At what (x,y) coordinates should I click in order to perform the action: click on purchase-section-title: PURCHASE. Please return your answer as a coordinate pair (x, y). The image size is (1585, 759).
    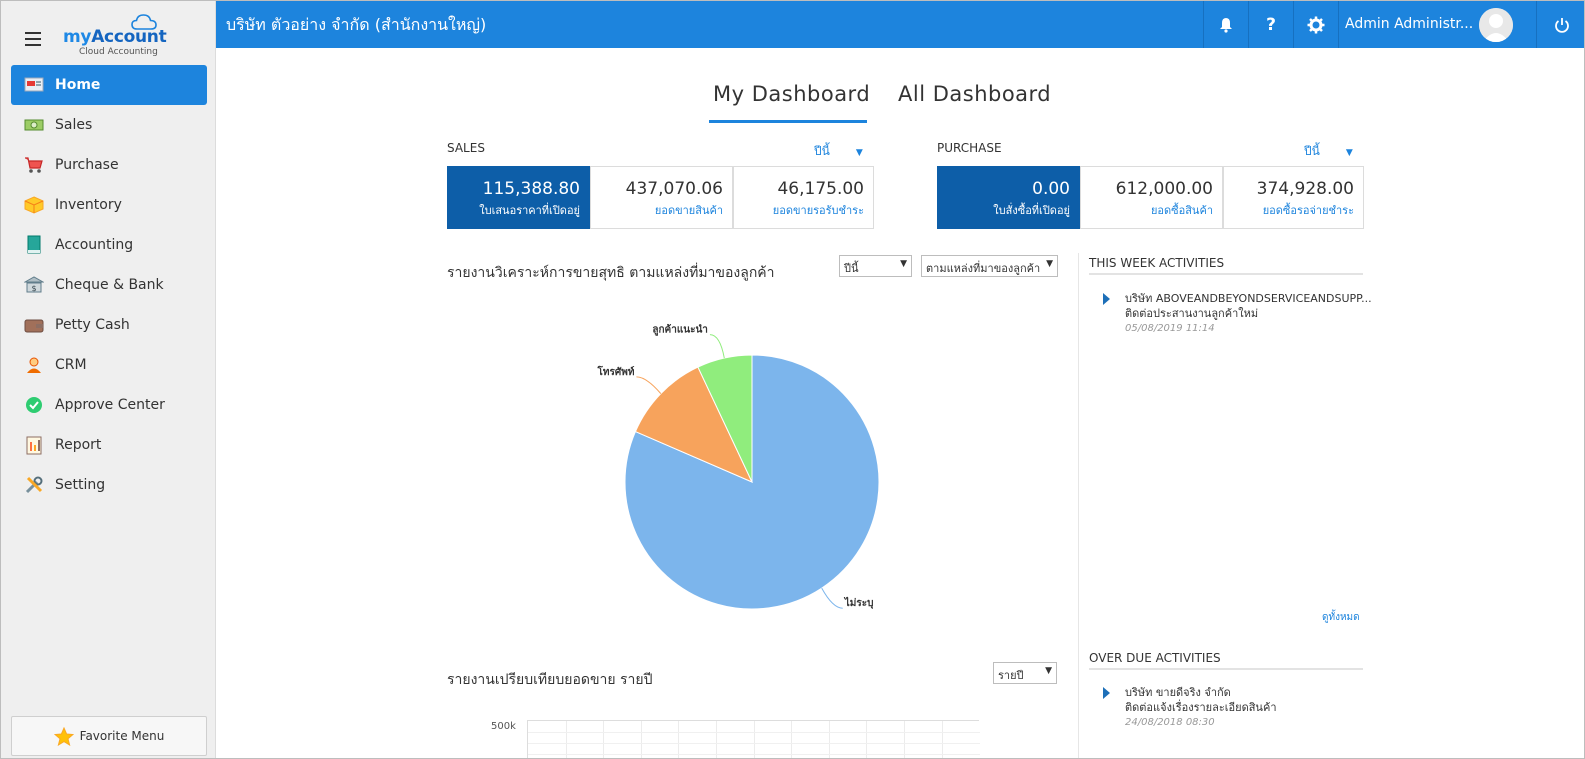
    Looking at the image, I should click on (969, 148).